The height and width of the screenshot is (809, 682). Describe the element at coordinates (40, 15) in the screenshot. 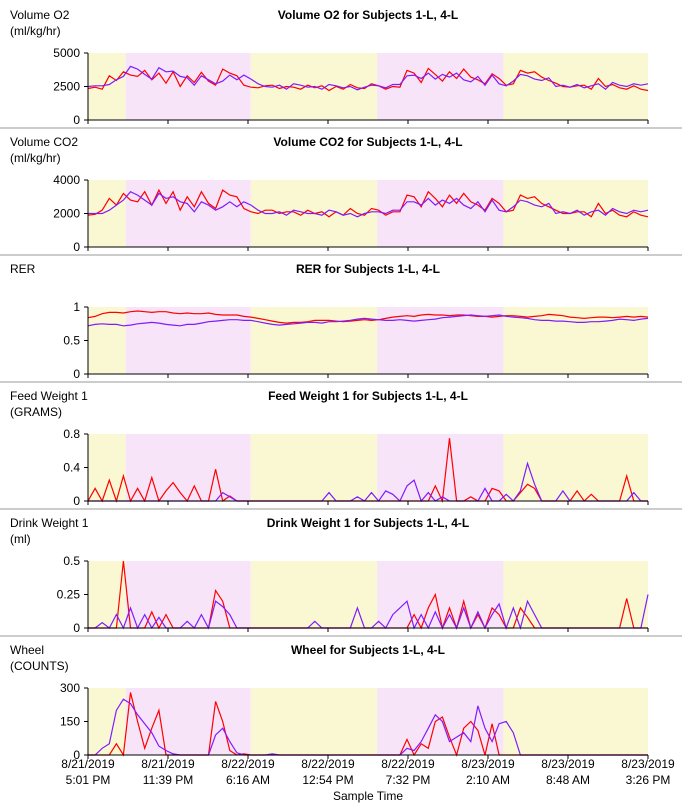

I see `y-axis-label: Volume O2` at that location.